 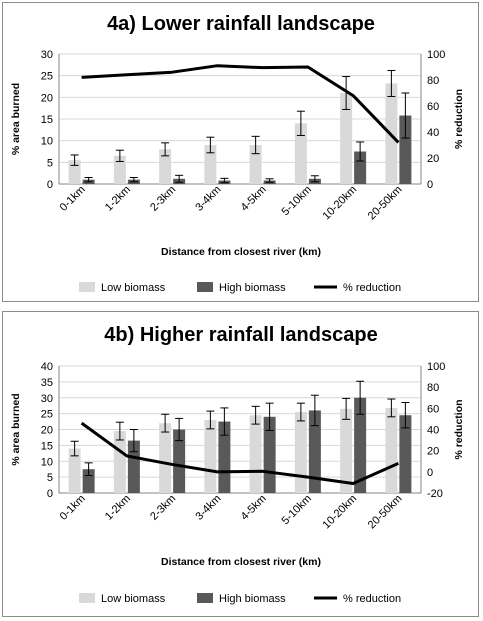 I want to click on chart-title: 4b) Higher rainfall landscape, so click(x=240, y=335).